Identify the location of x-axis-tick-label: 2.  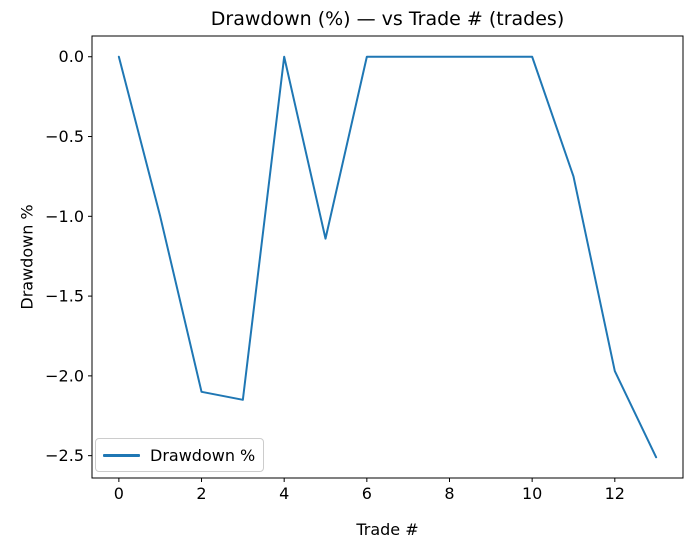
(201, 493).